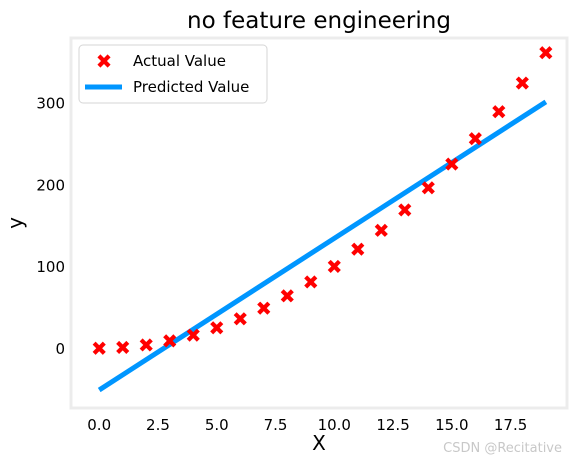 This screenshot has height=464, width=576. What do you see at coordinates (15, 223) in the screenshot?
I see `y-axis-label: y` at bounding box center [15, 223].